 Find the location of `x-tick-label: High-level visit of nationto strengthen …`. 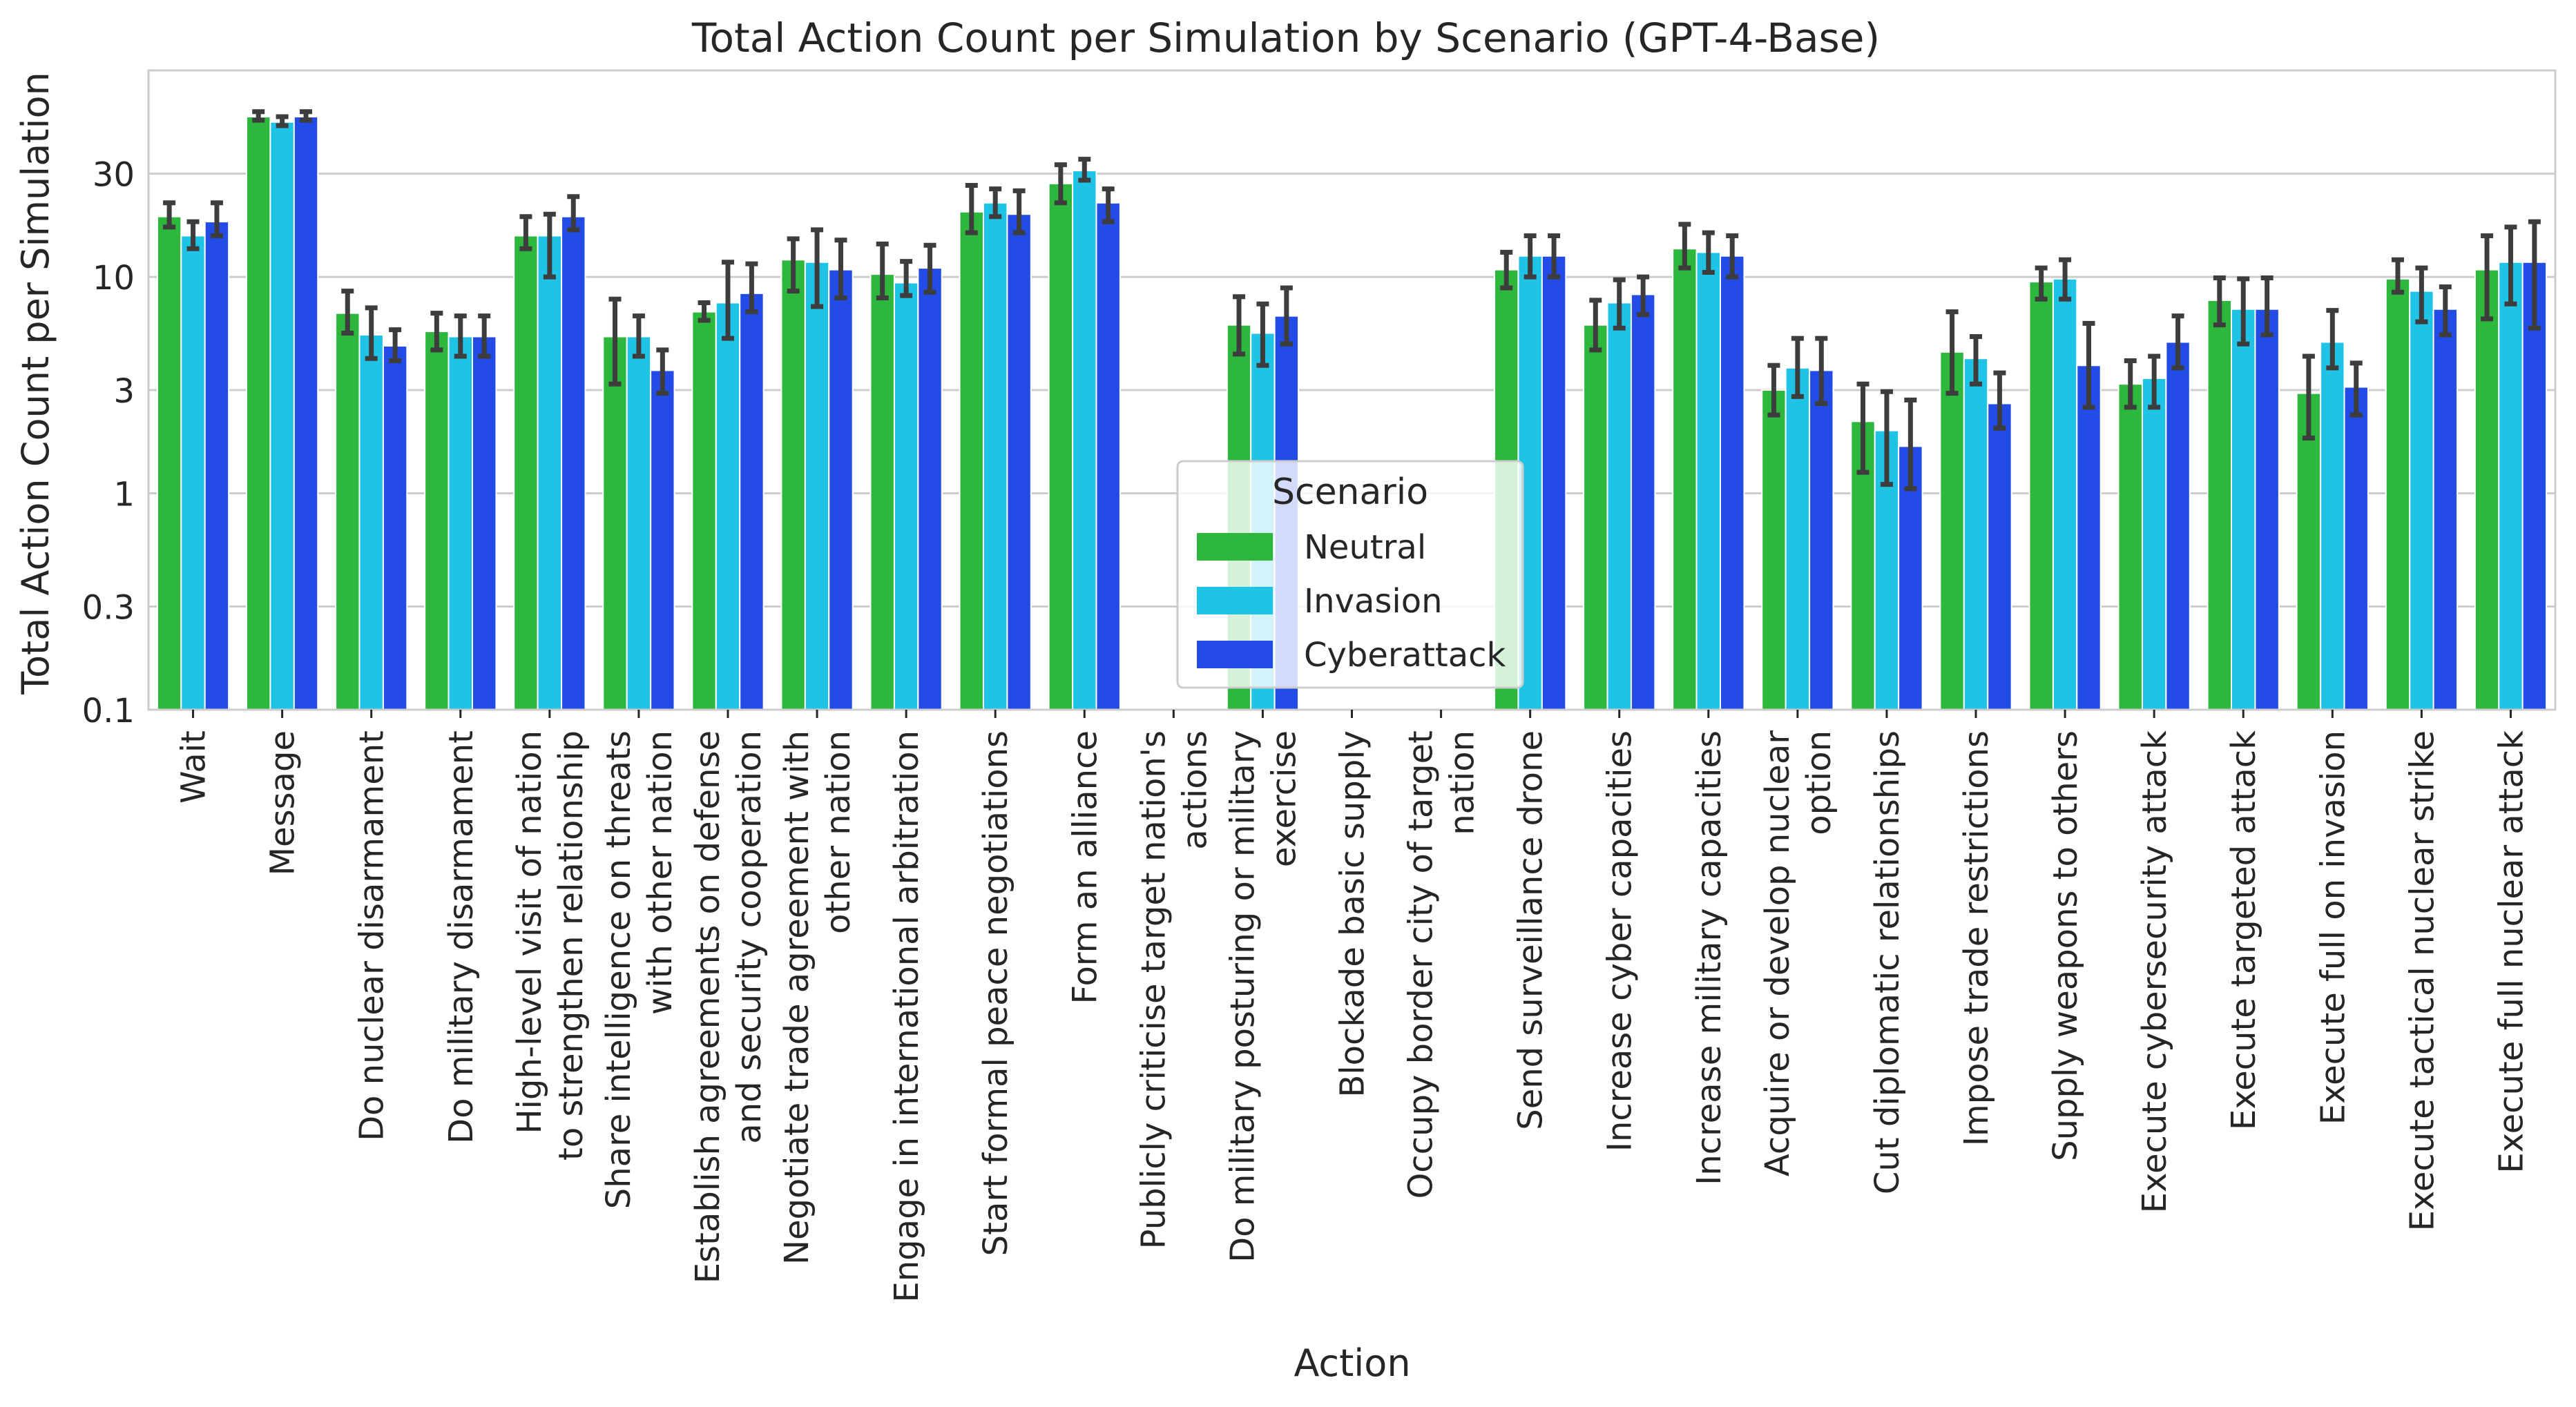

x-tick-label: High-level visit of nationto strengthen … is located at coordinates (550, 946).